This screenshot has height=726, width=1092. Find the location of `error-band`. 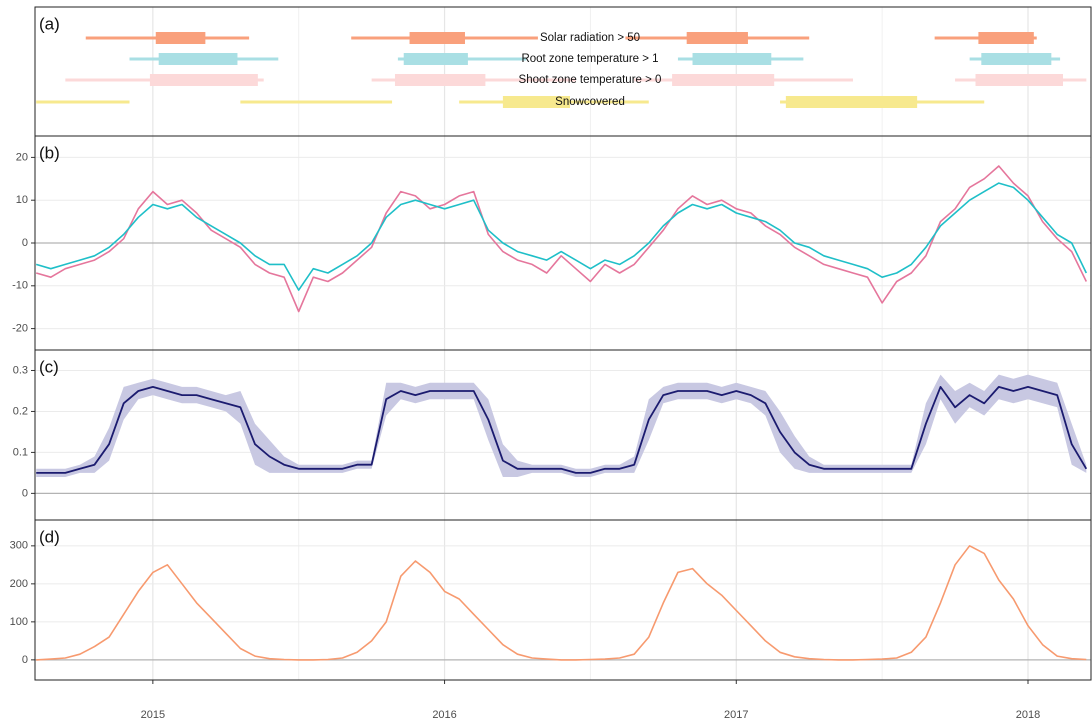

error-band is located at coordinates (561, 425).